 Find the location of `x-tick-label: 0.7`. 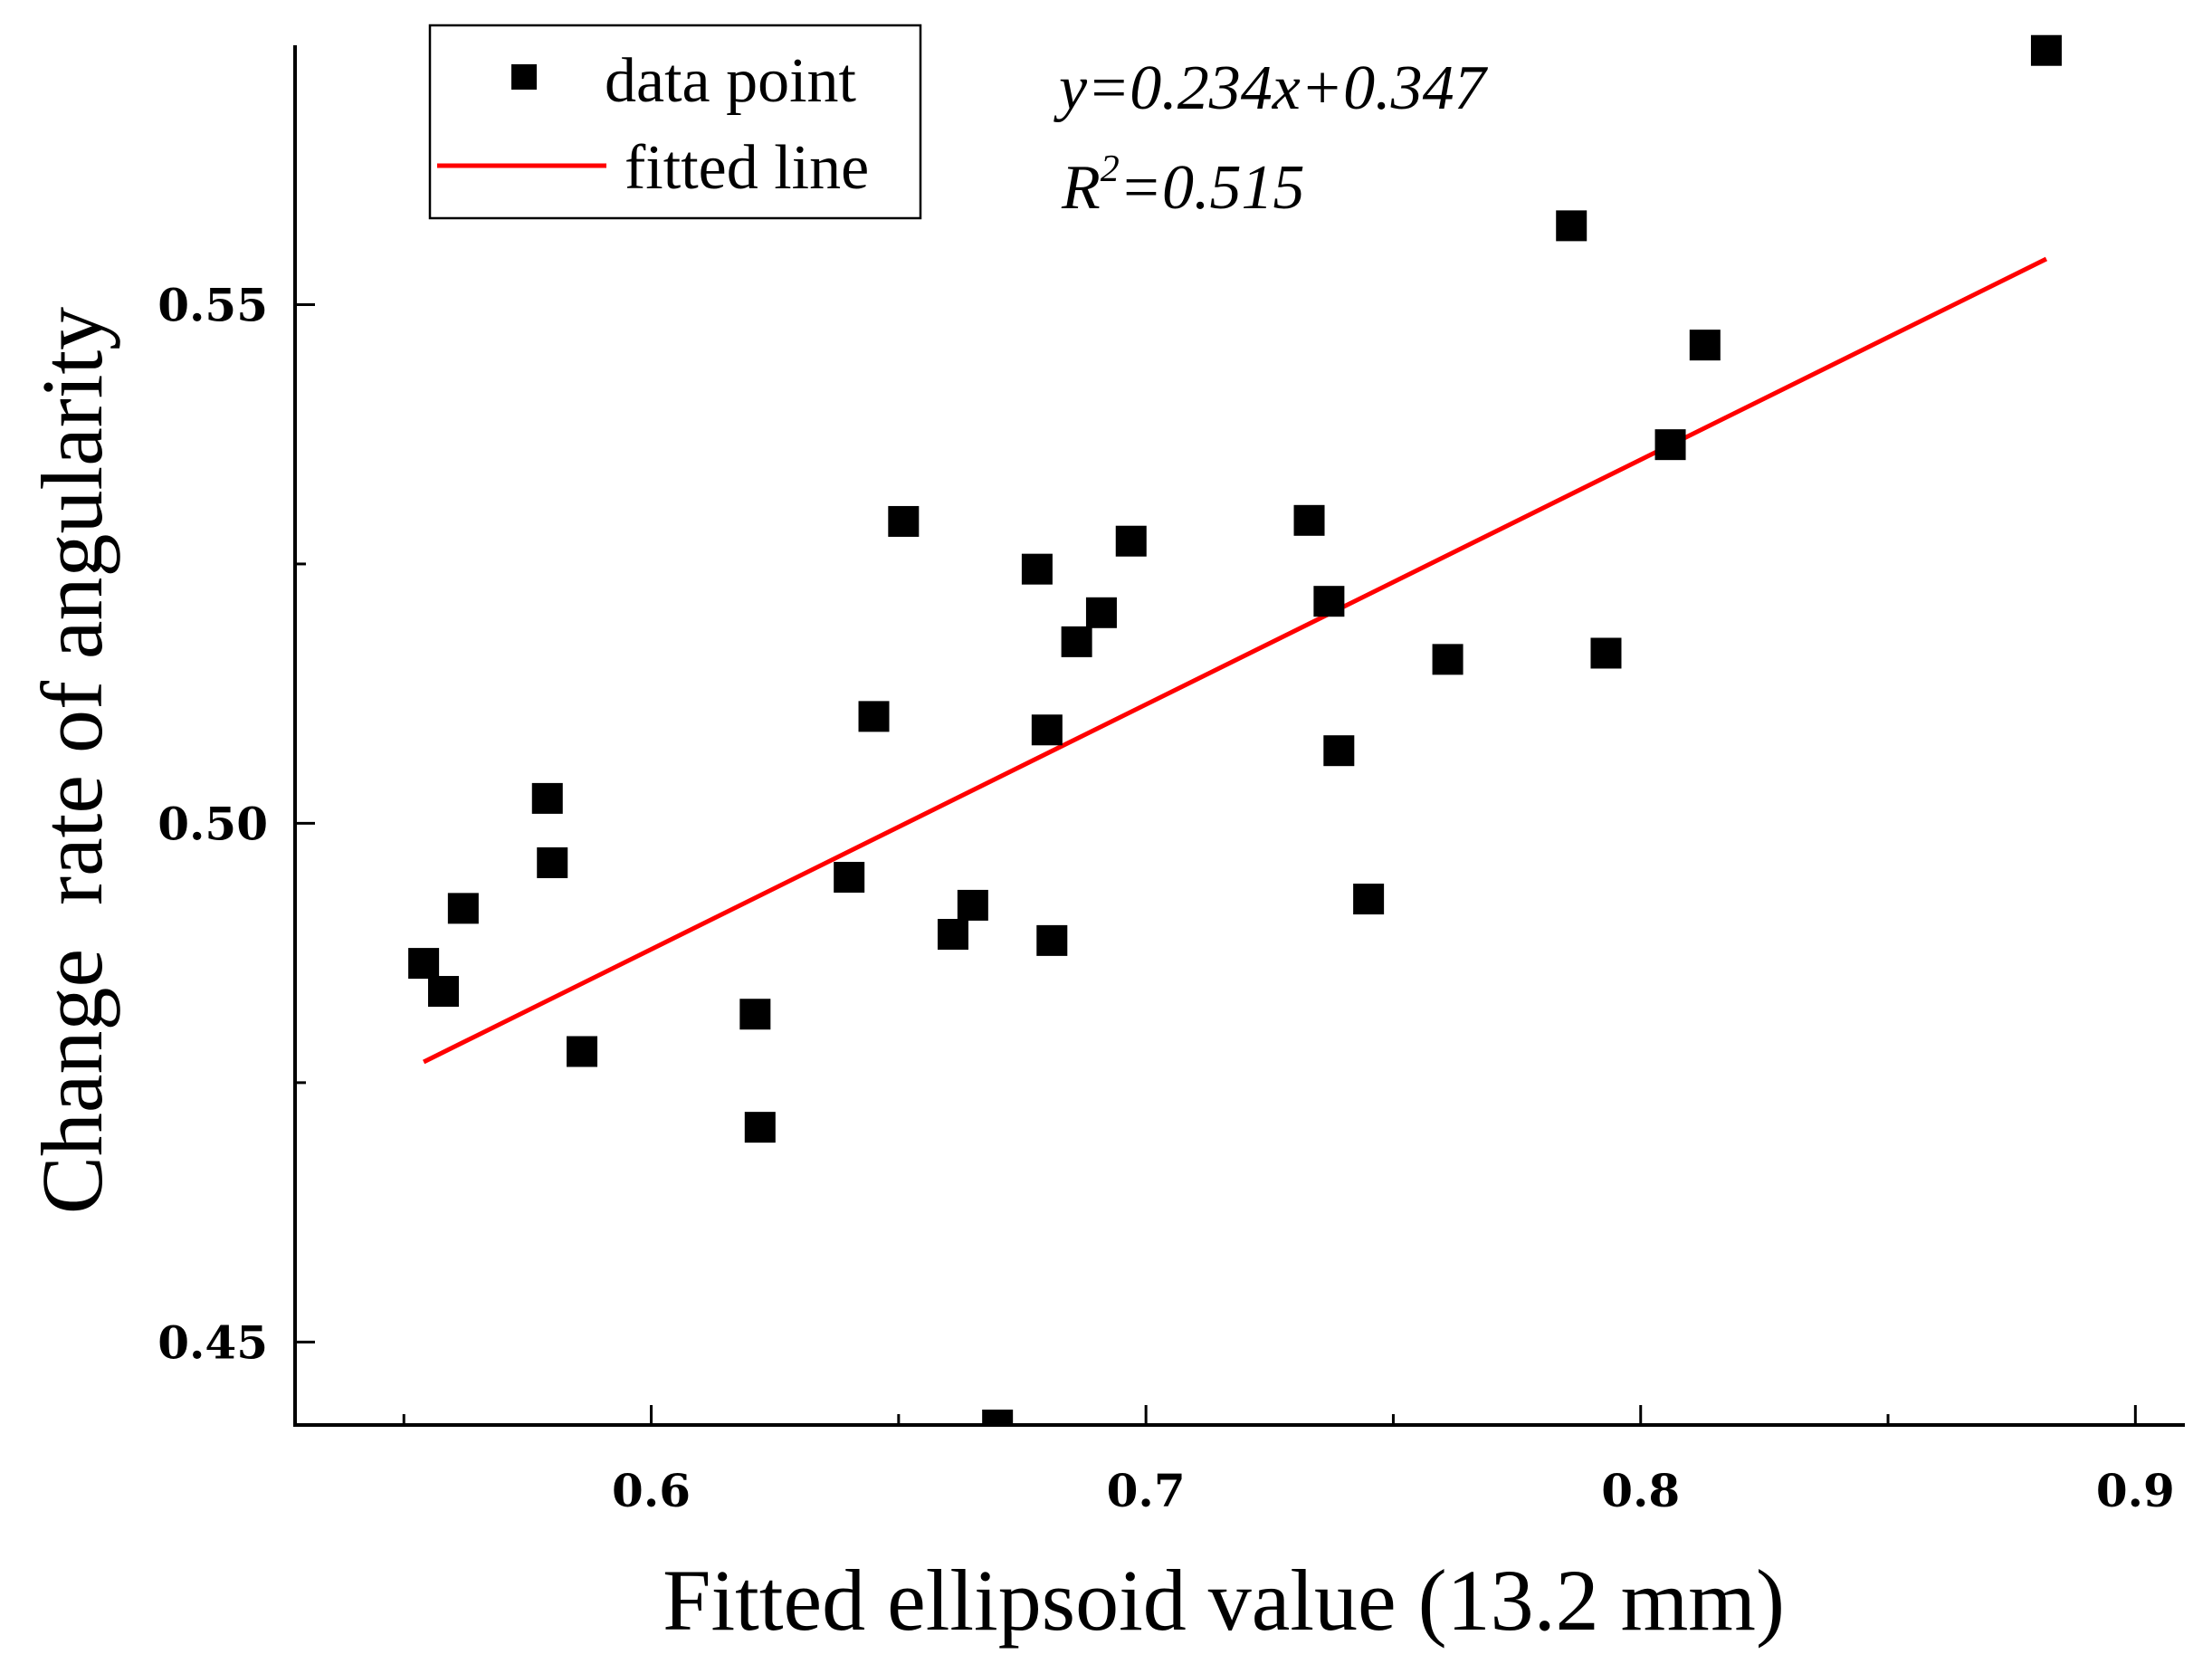

x-tick-label: 0.7 is located at coordinates (1146, 1490).